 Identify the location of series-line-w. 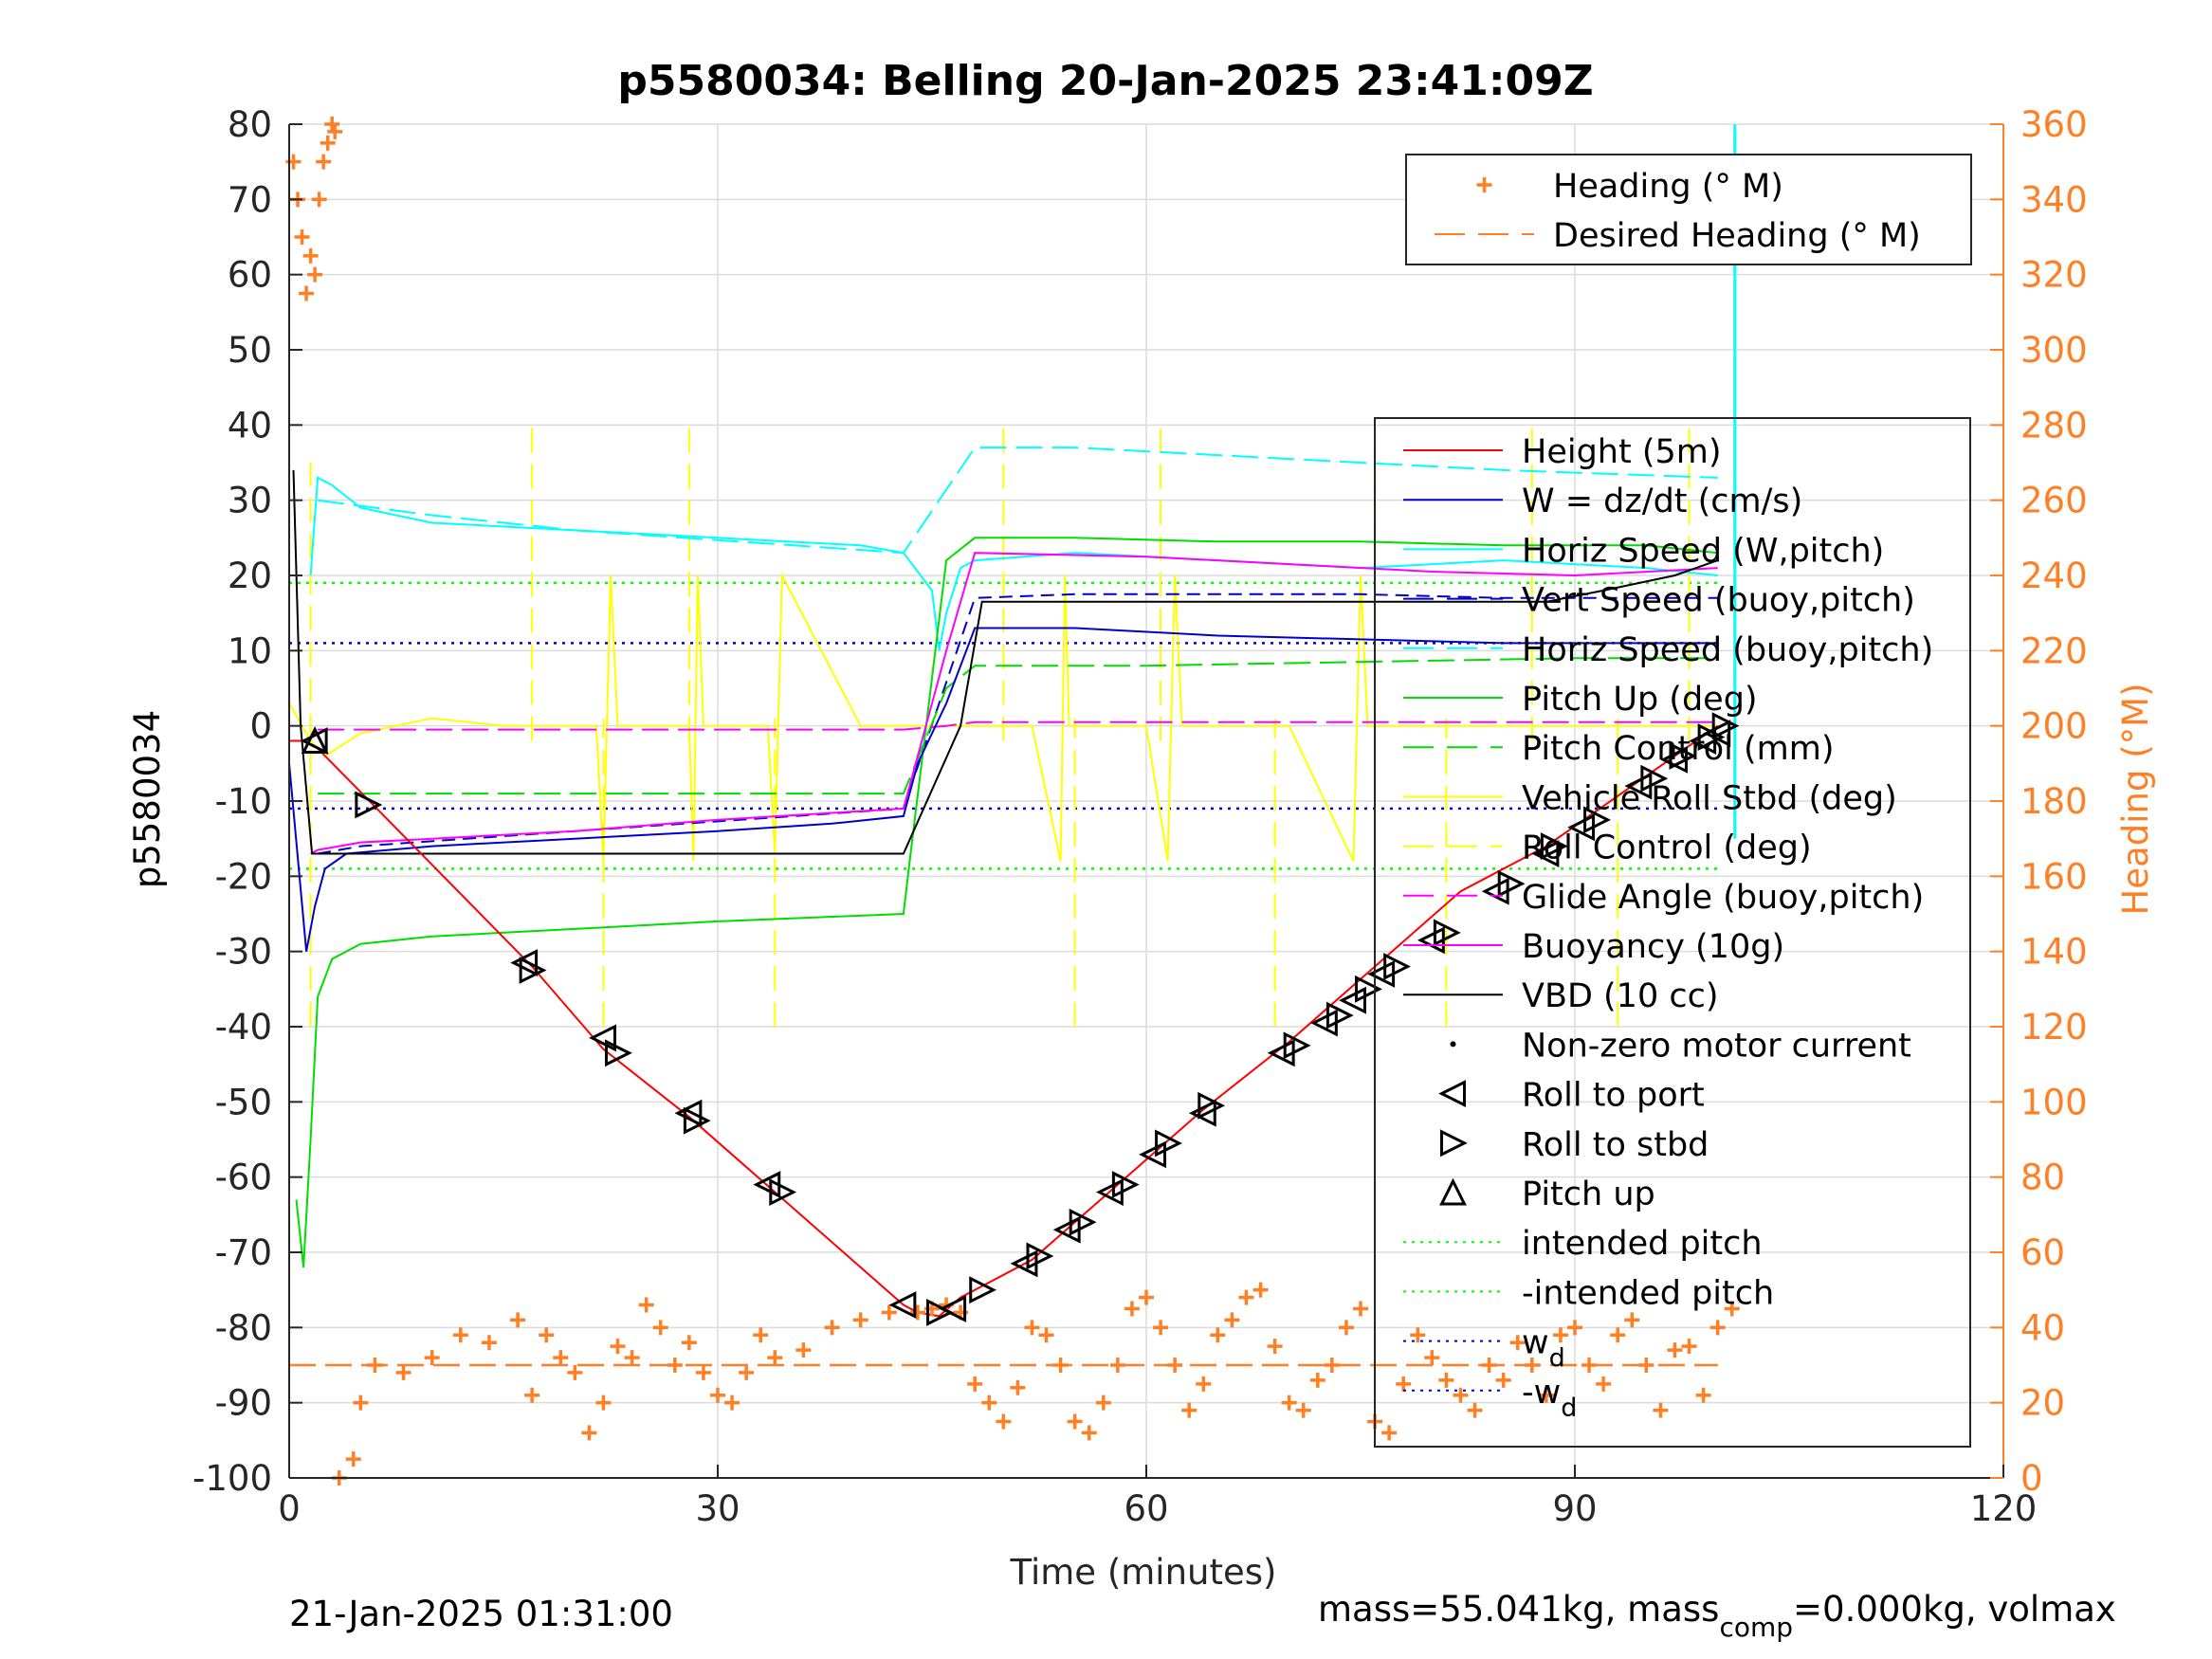
(1003, 789).